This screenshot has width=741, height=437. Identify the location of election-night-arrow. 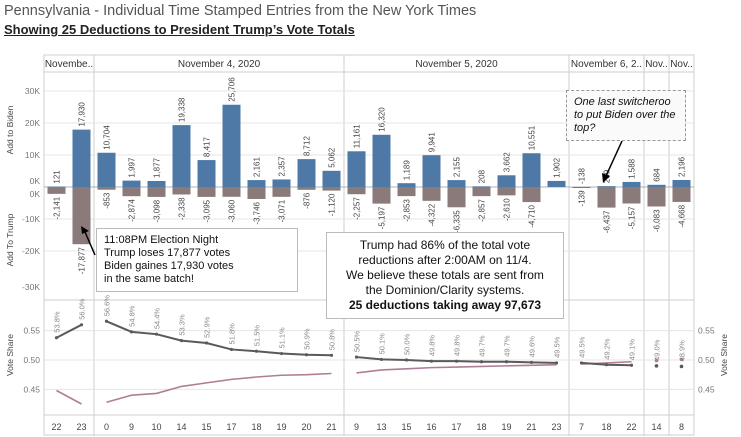
(90, 243).